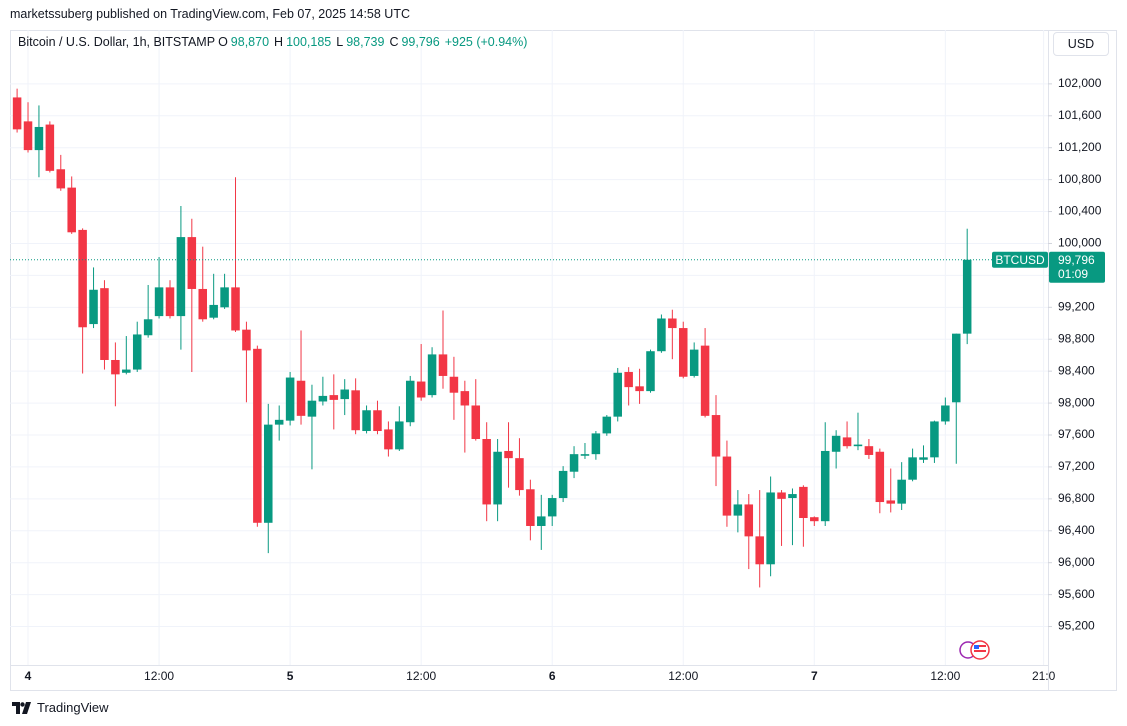  What do you see at coordinates (1076, 594) in the screenshot?
I see `y-tick-label: 95,600` at bounding box center [1076, 594].